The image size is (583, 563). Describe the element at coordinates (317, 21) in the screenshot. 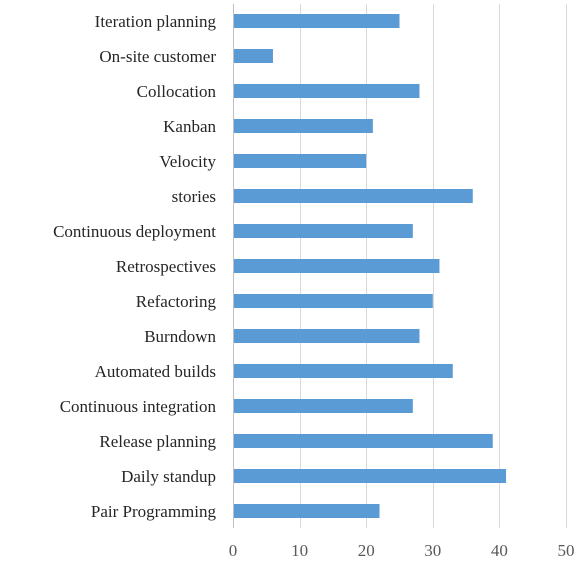

I see `bar-iteration-planning` at that location.